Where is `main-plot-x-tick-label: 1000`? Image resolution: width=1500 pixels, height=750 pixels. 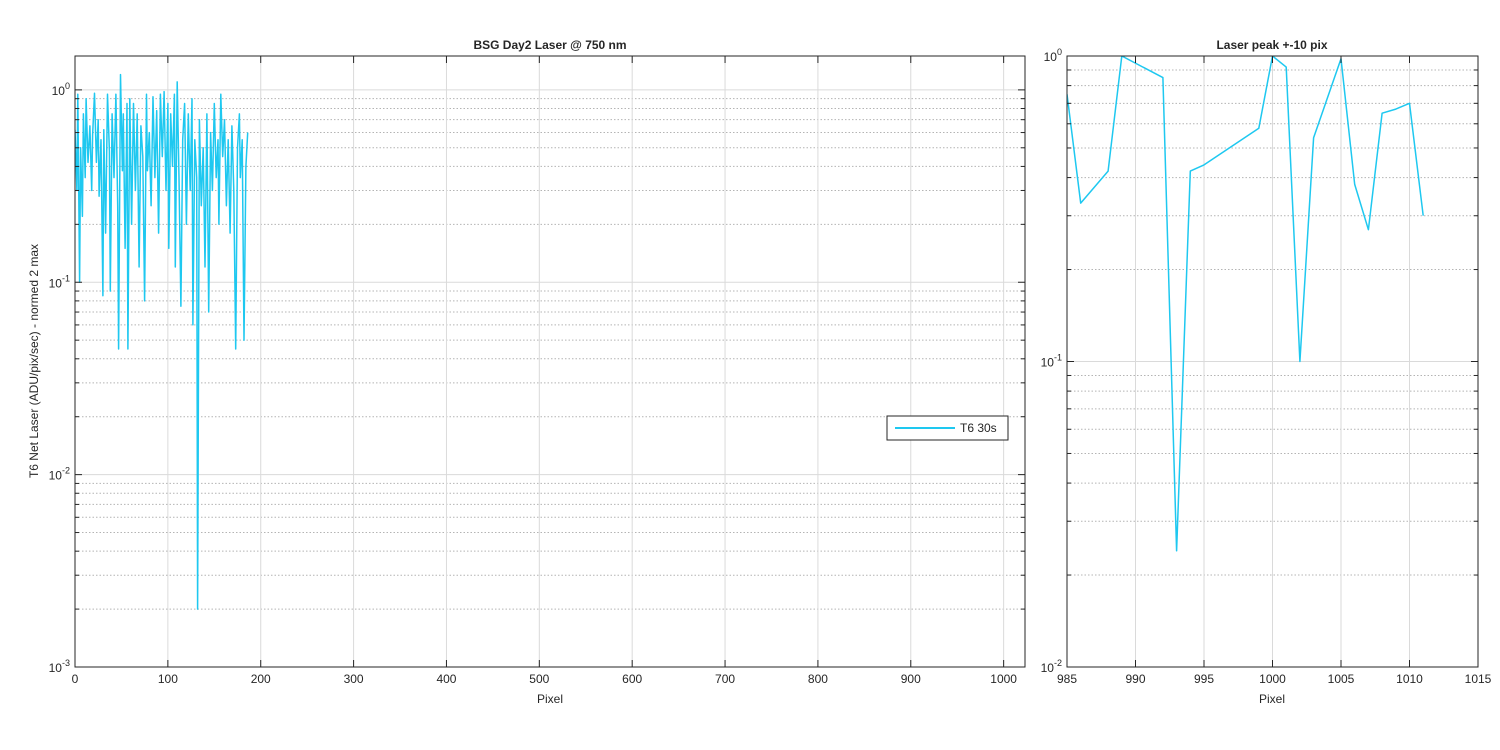
main-plot-x-tick-label: 1000 is located at coordinates (1003, 679).